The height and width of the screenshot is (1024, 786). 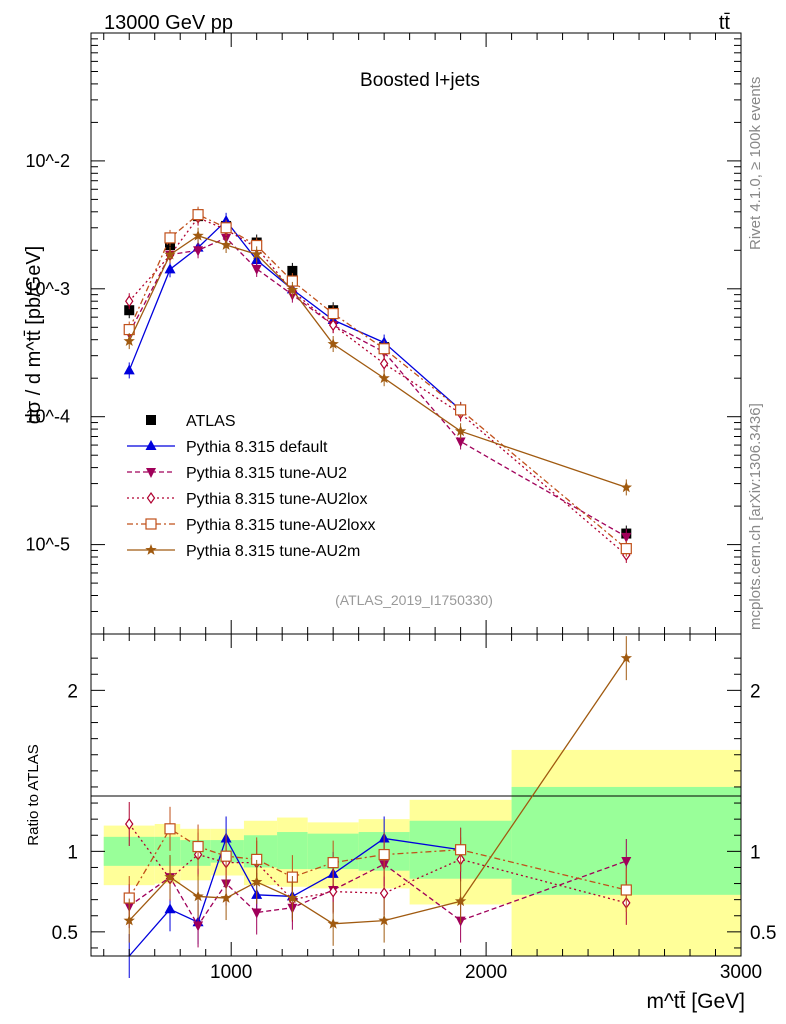 What do you see at coordinates (231, 972) in the screenshot?
I see `x-tick-label: 1000` at bounding box center [231, 972].